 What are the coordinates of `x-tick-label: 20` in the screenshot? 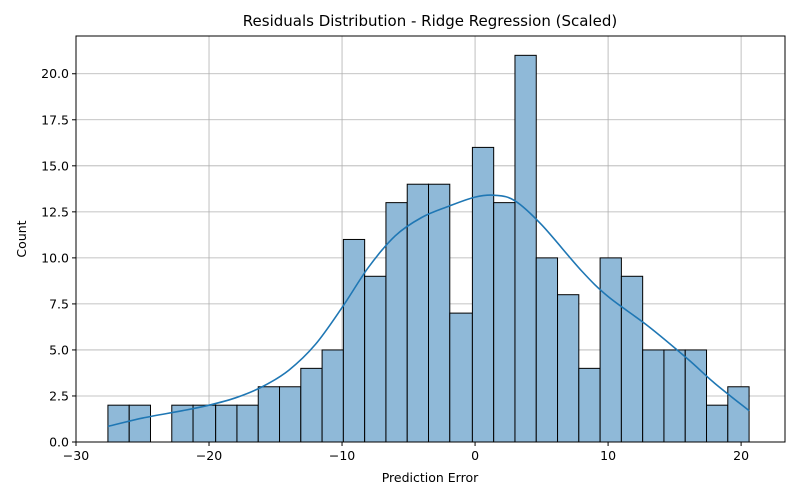 It's located at (741, 455).